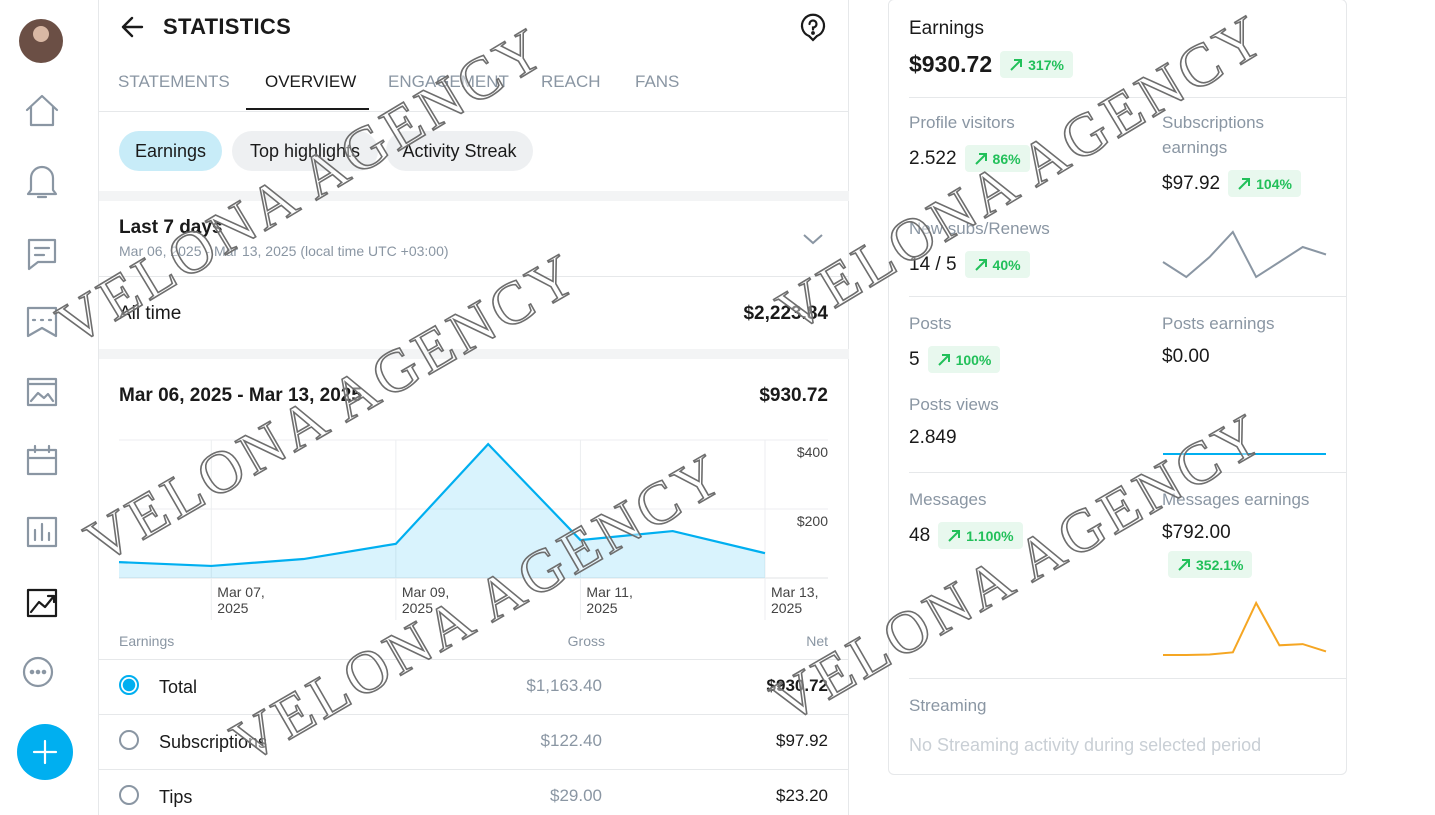  Describe the element at coordinates (1274, 183) in the screenshot. I see `change-text: 104%` at that location.